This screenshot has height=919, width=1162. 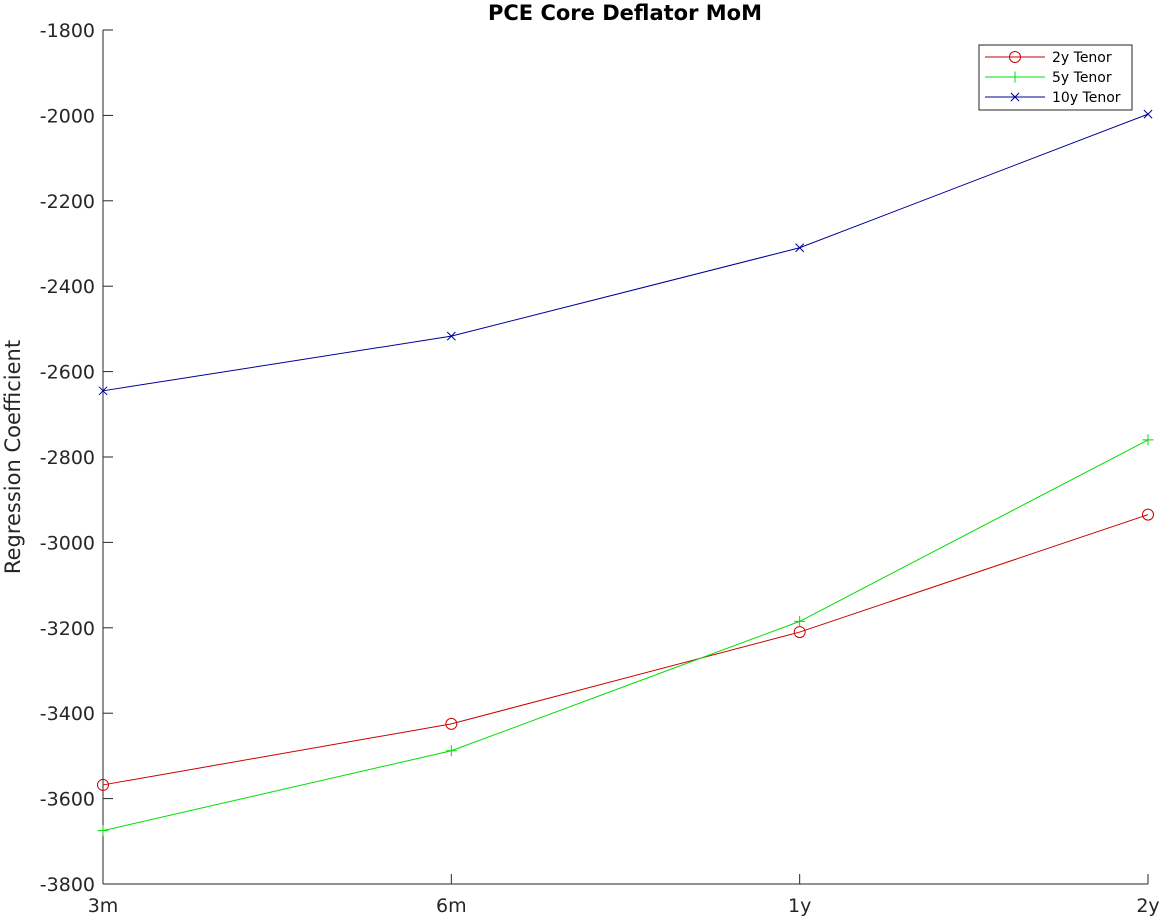 I want to click on y-tick-label: -3000, so click(x=67, y=543).